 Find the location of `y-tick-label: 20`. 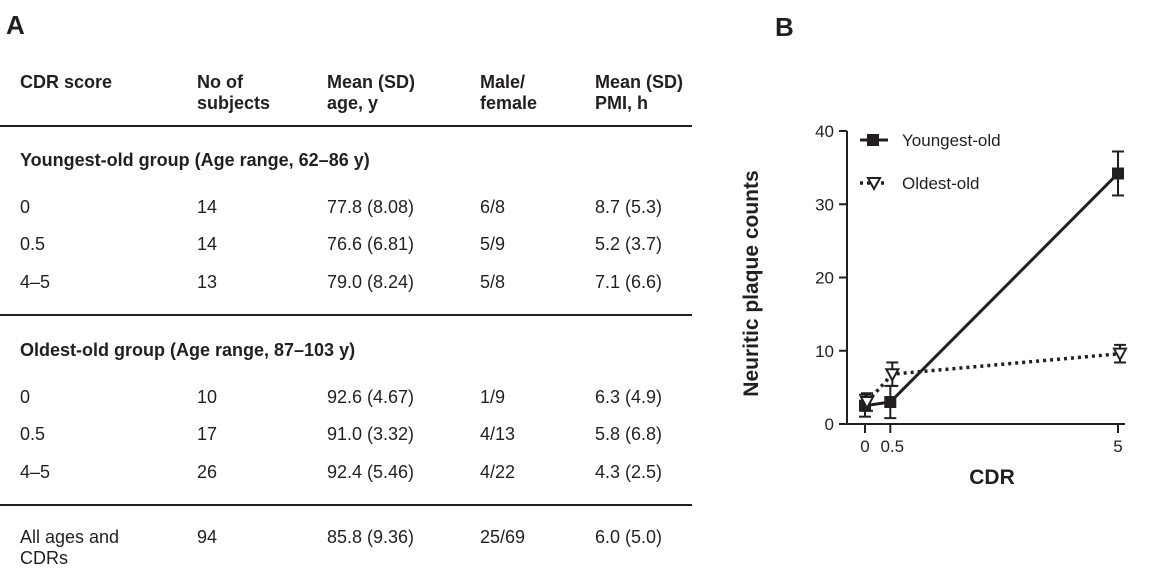

y-tick-label: 20 is located at coordinates (824, 278).